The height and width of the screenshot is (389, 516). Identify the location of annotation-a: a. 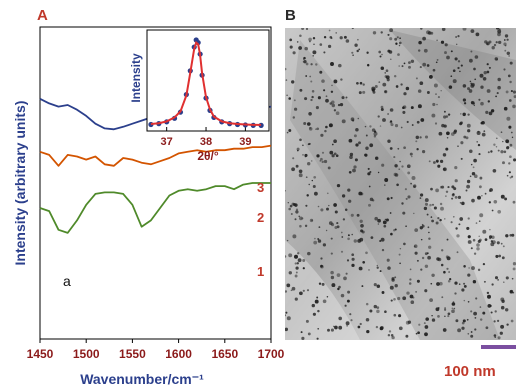
(67, 281).